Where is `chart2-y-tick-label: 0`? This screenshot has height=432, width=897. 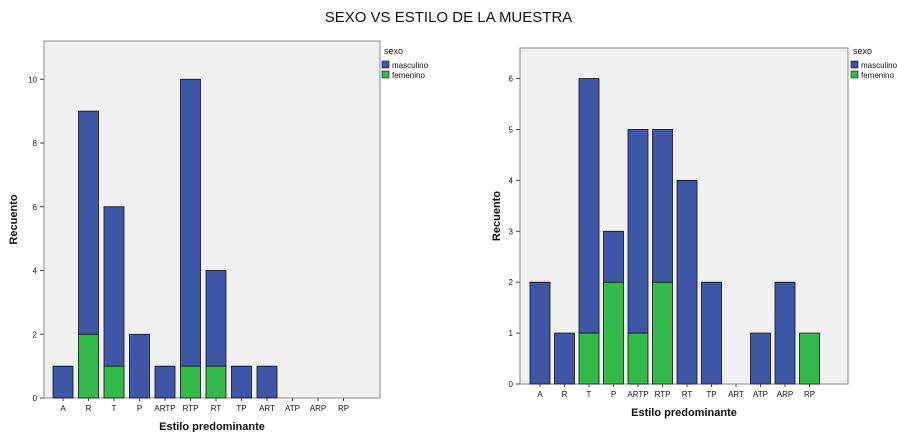
chart2-y-tick-label: 0 is located at coordinates (511, 384).